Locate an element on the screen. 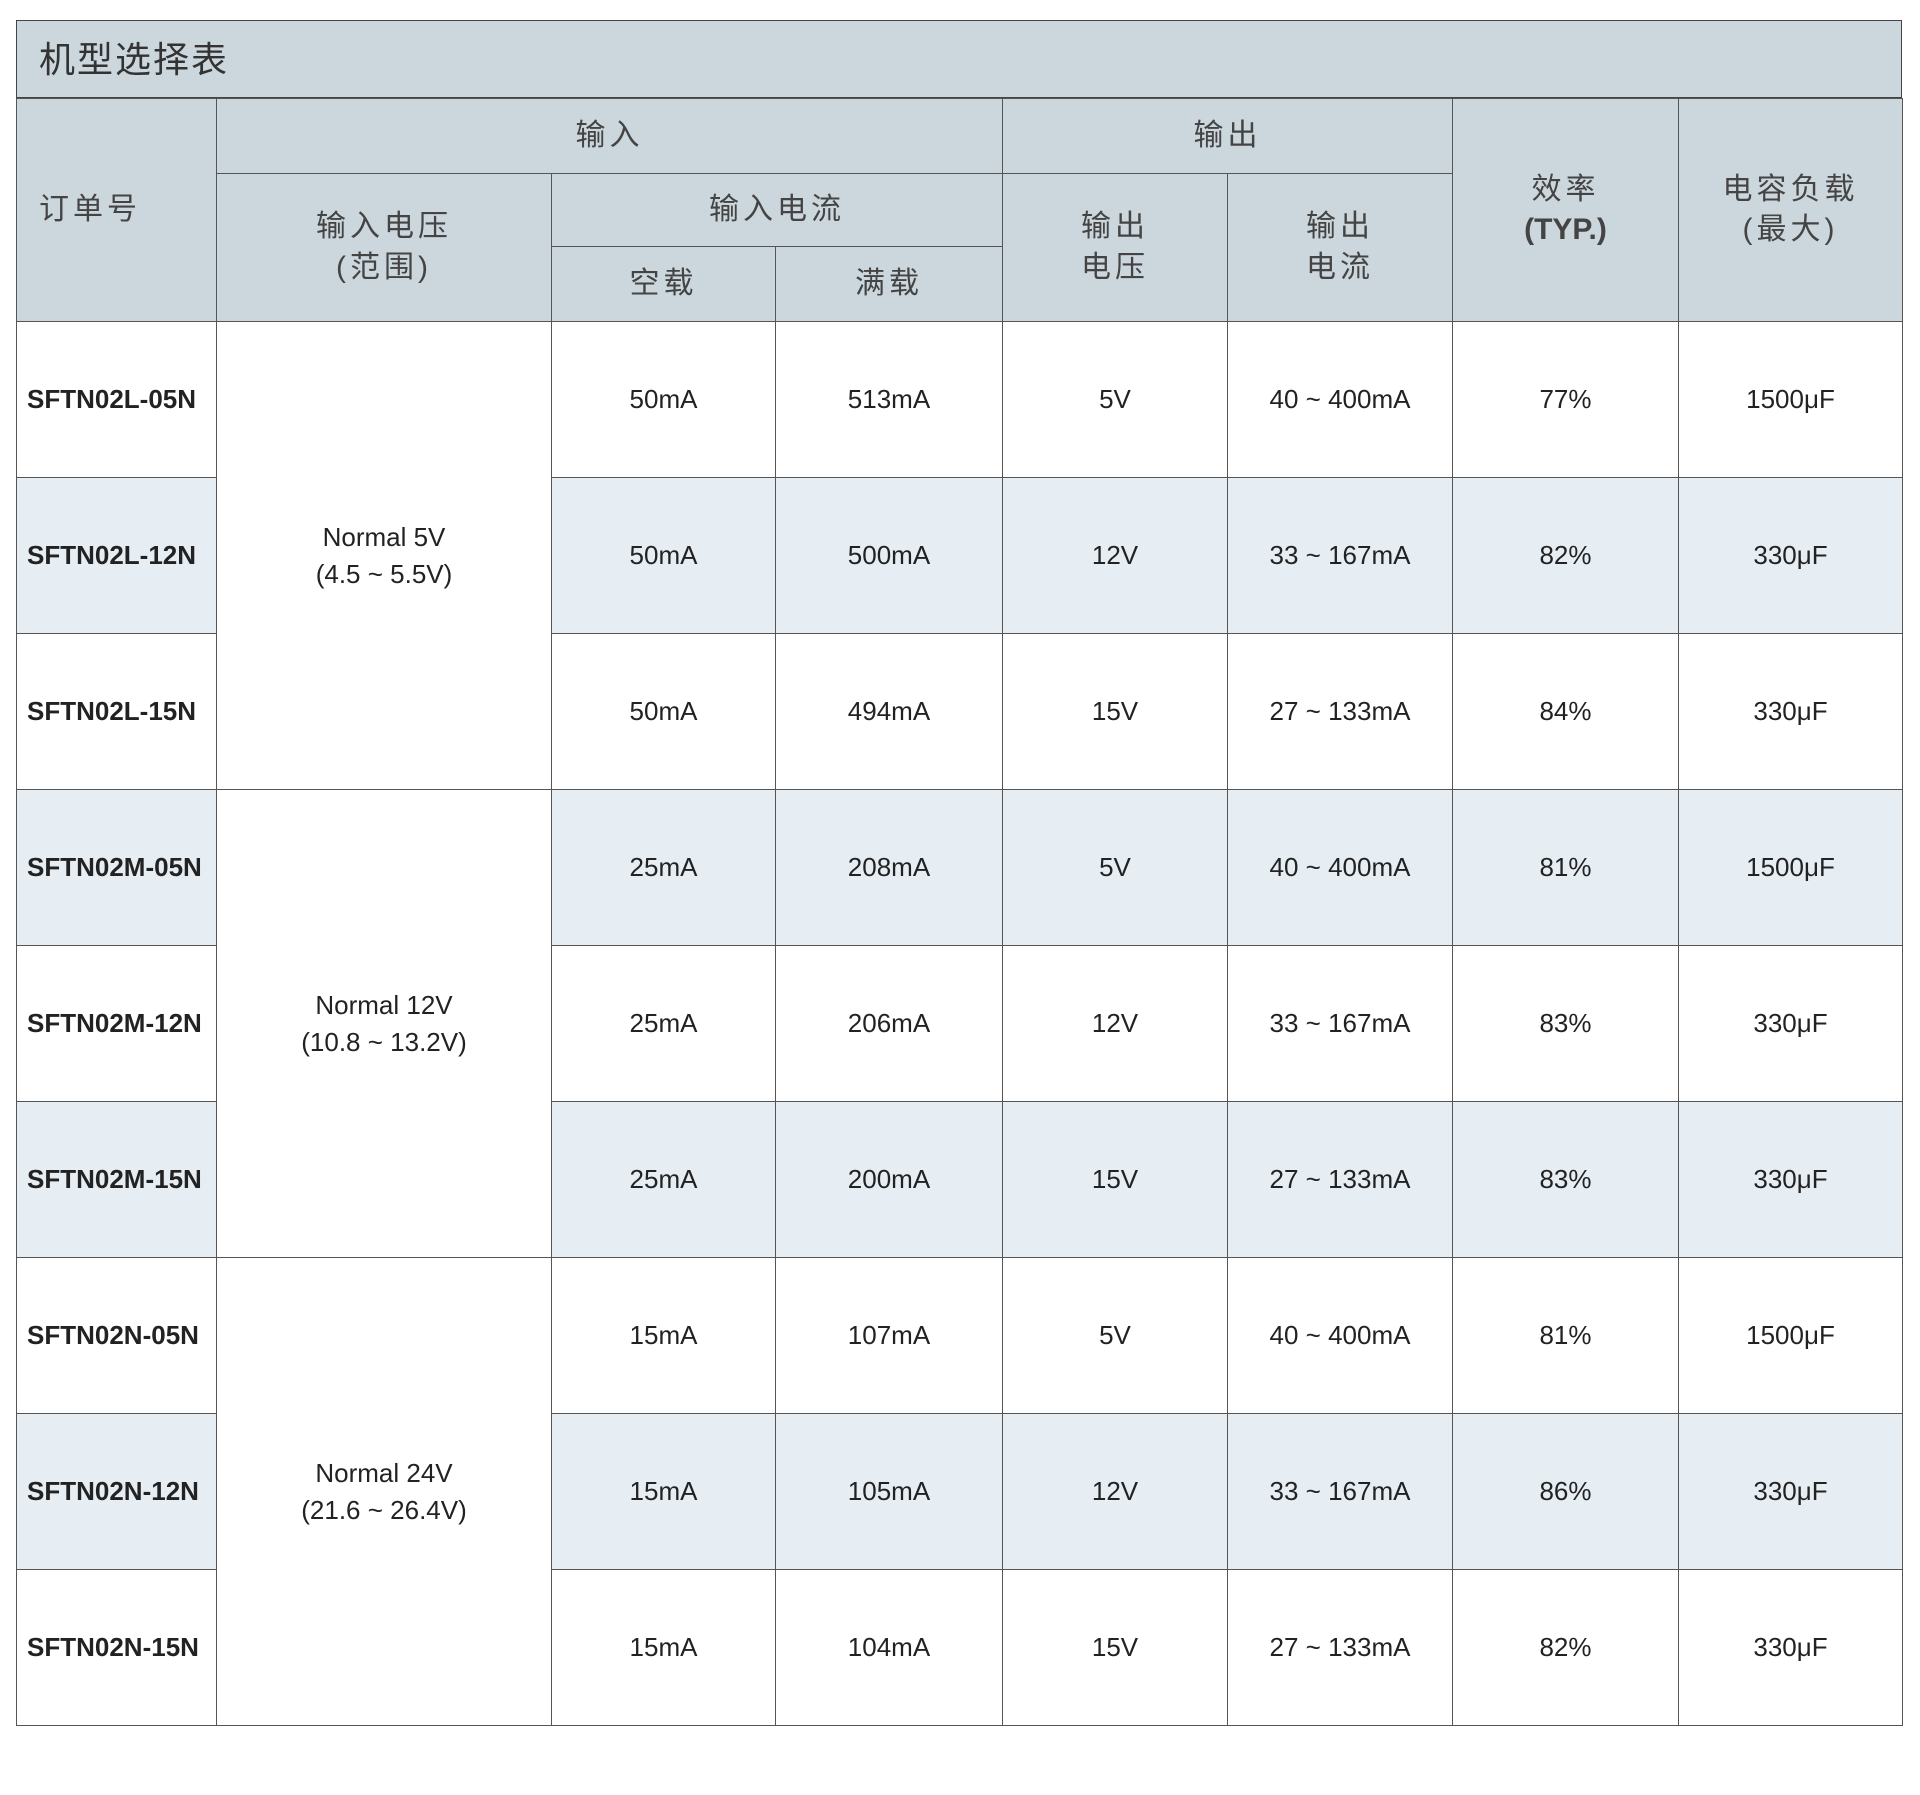 The image size is (1920, 1795). header-output-current: 输出 电流 is located at coordinates (1340, 247).